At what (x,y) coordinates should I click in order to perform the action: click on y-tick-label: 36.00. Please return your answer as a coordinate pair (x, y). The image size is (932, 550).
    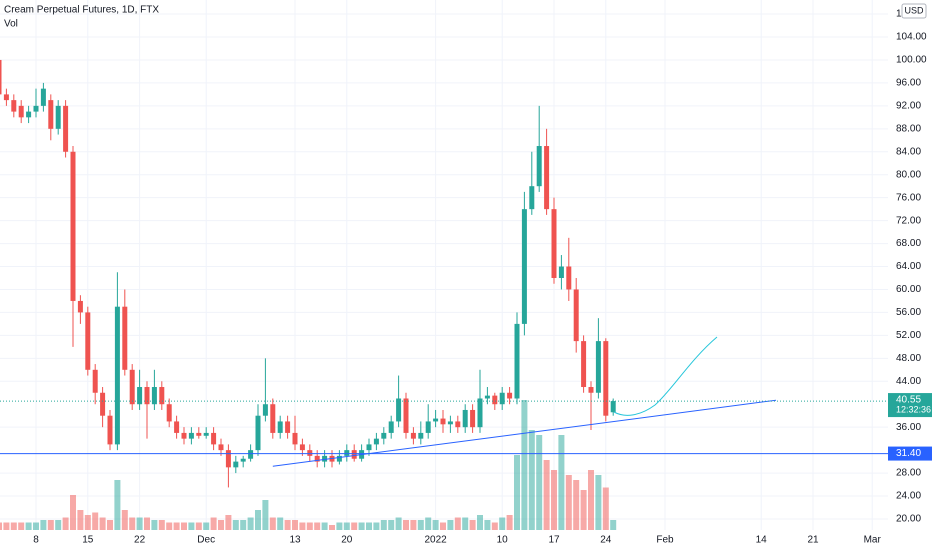
    Looking at the image, I should click on (908, 427).